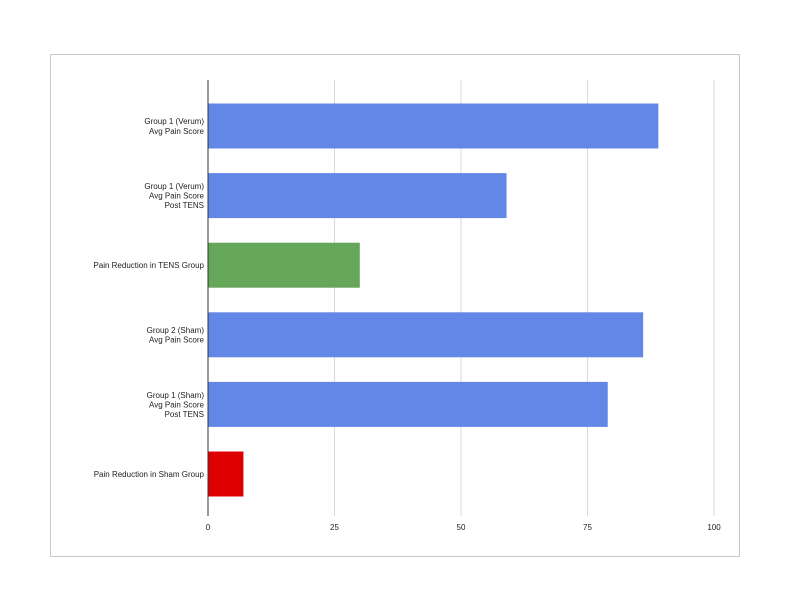 The height and width of the screenshot is (612, 792). I want to click on x-tick-label: 75, so click(587, 527).